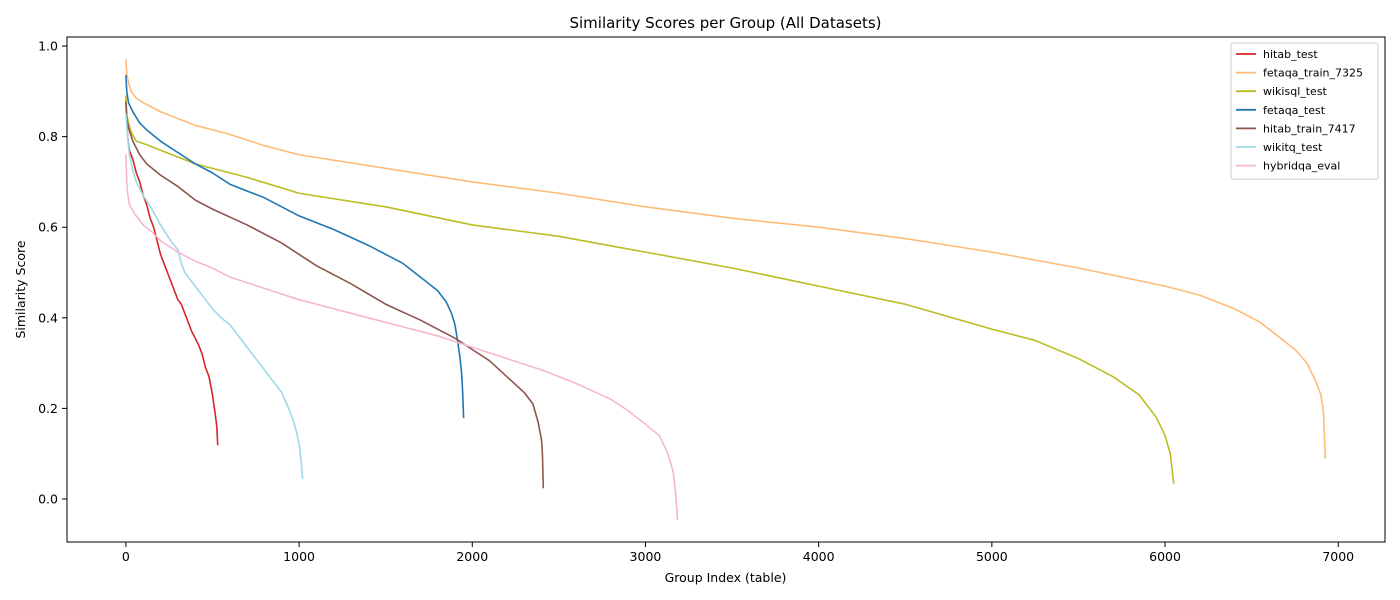 Image resolution: width=1400 pixels, height=600 pixels. Describe the element at coordinates (1301, 166) in the screenshot. I see `legend-entry: hybridqa_eval` at that location.